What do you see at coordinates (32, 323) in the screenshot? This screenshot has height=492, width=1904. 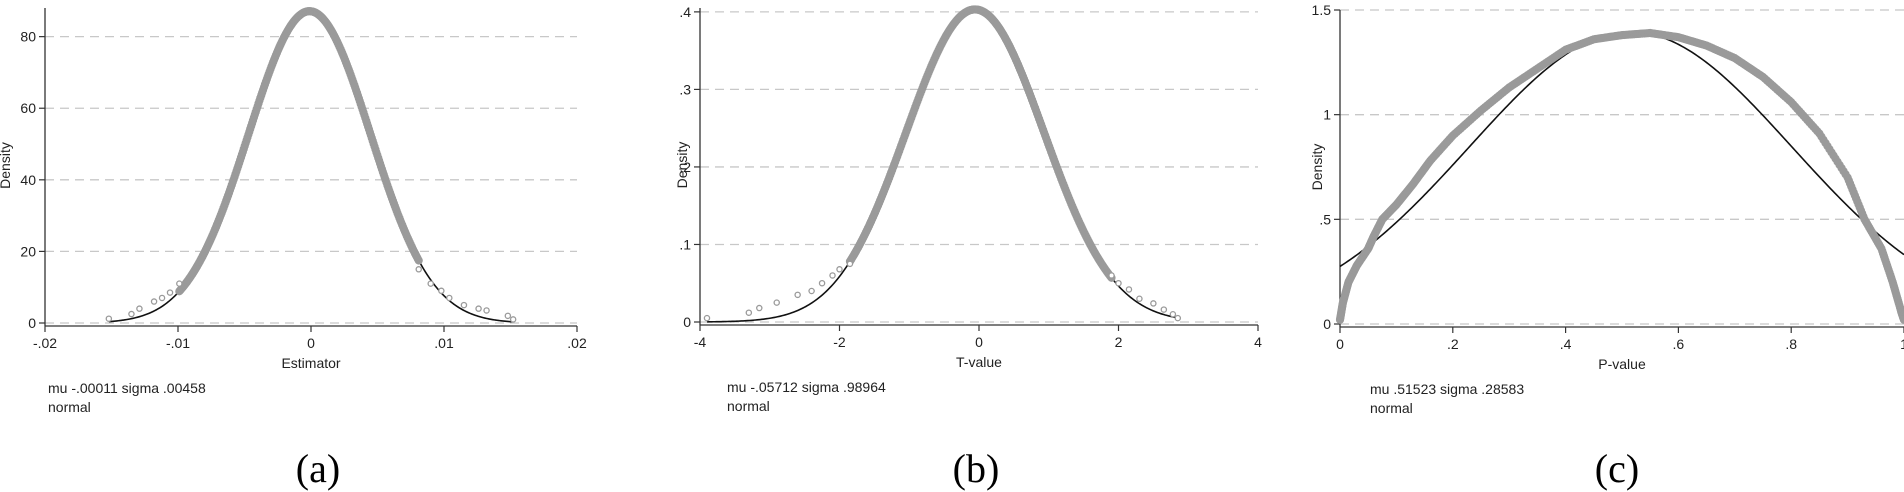 I see `panel-a-y-tick-label-0: 0` at bounding box center [32, 323].